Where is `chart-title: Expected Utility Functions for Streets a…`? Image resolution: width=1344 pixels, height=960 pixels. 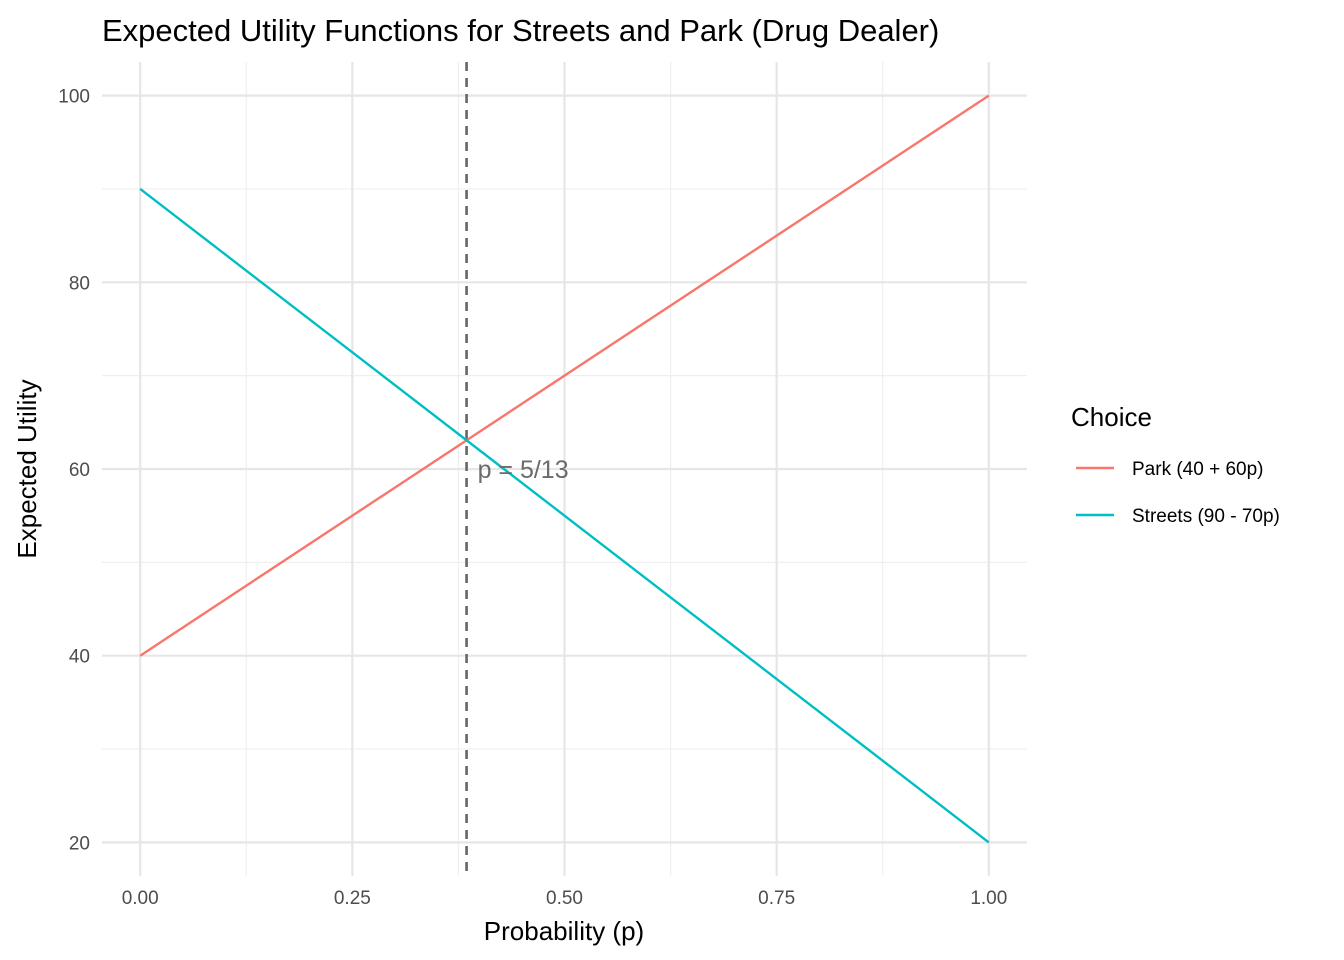 chart-title: Expected Utility Functions for Streets a… is located at coordinates (520, 30).